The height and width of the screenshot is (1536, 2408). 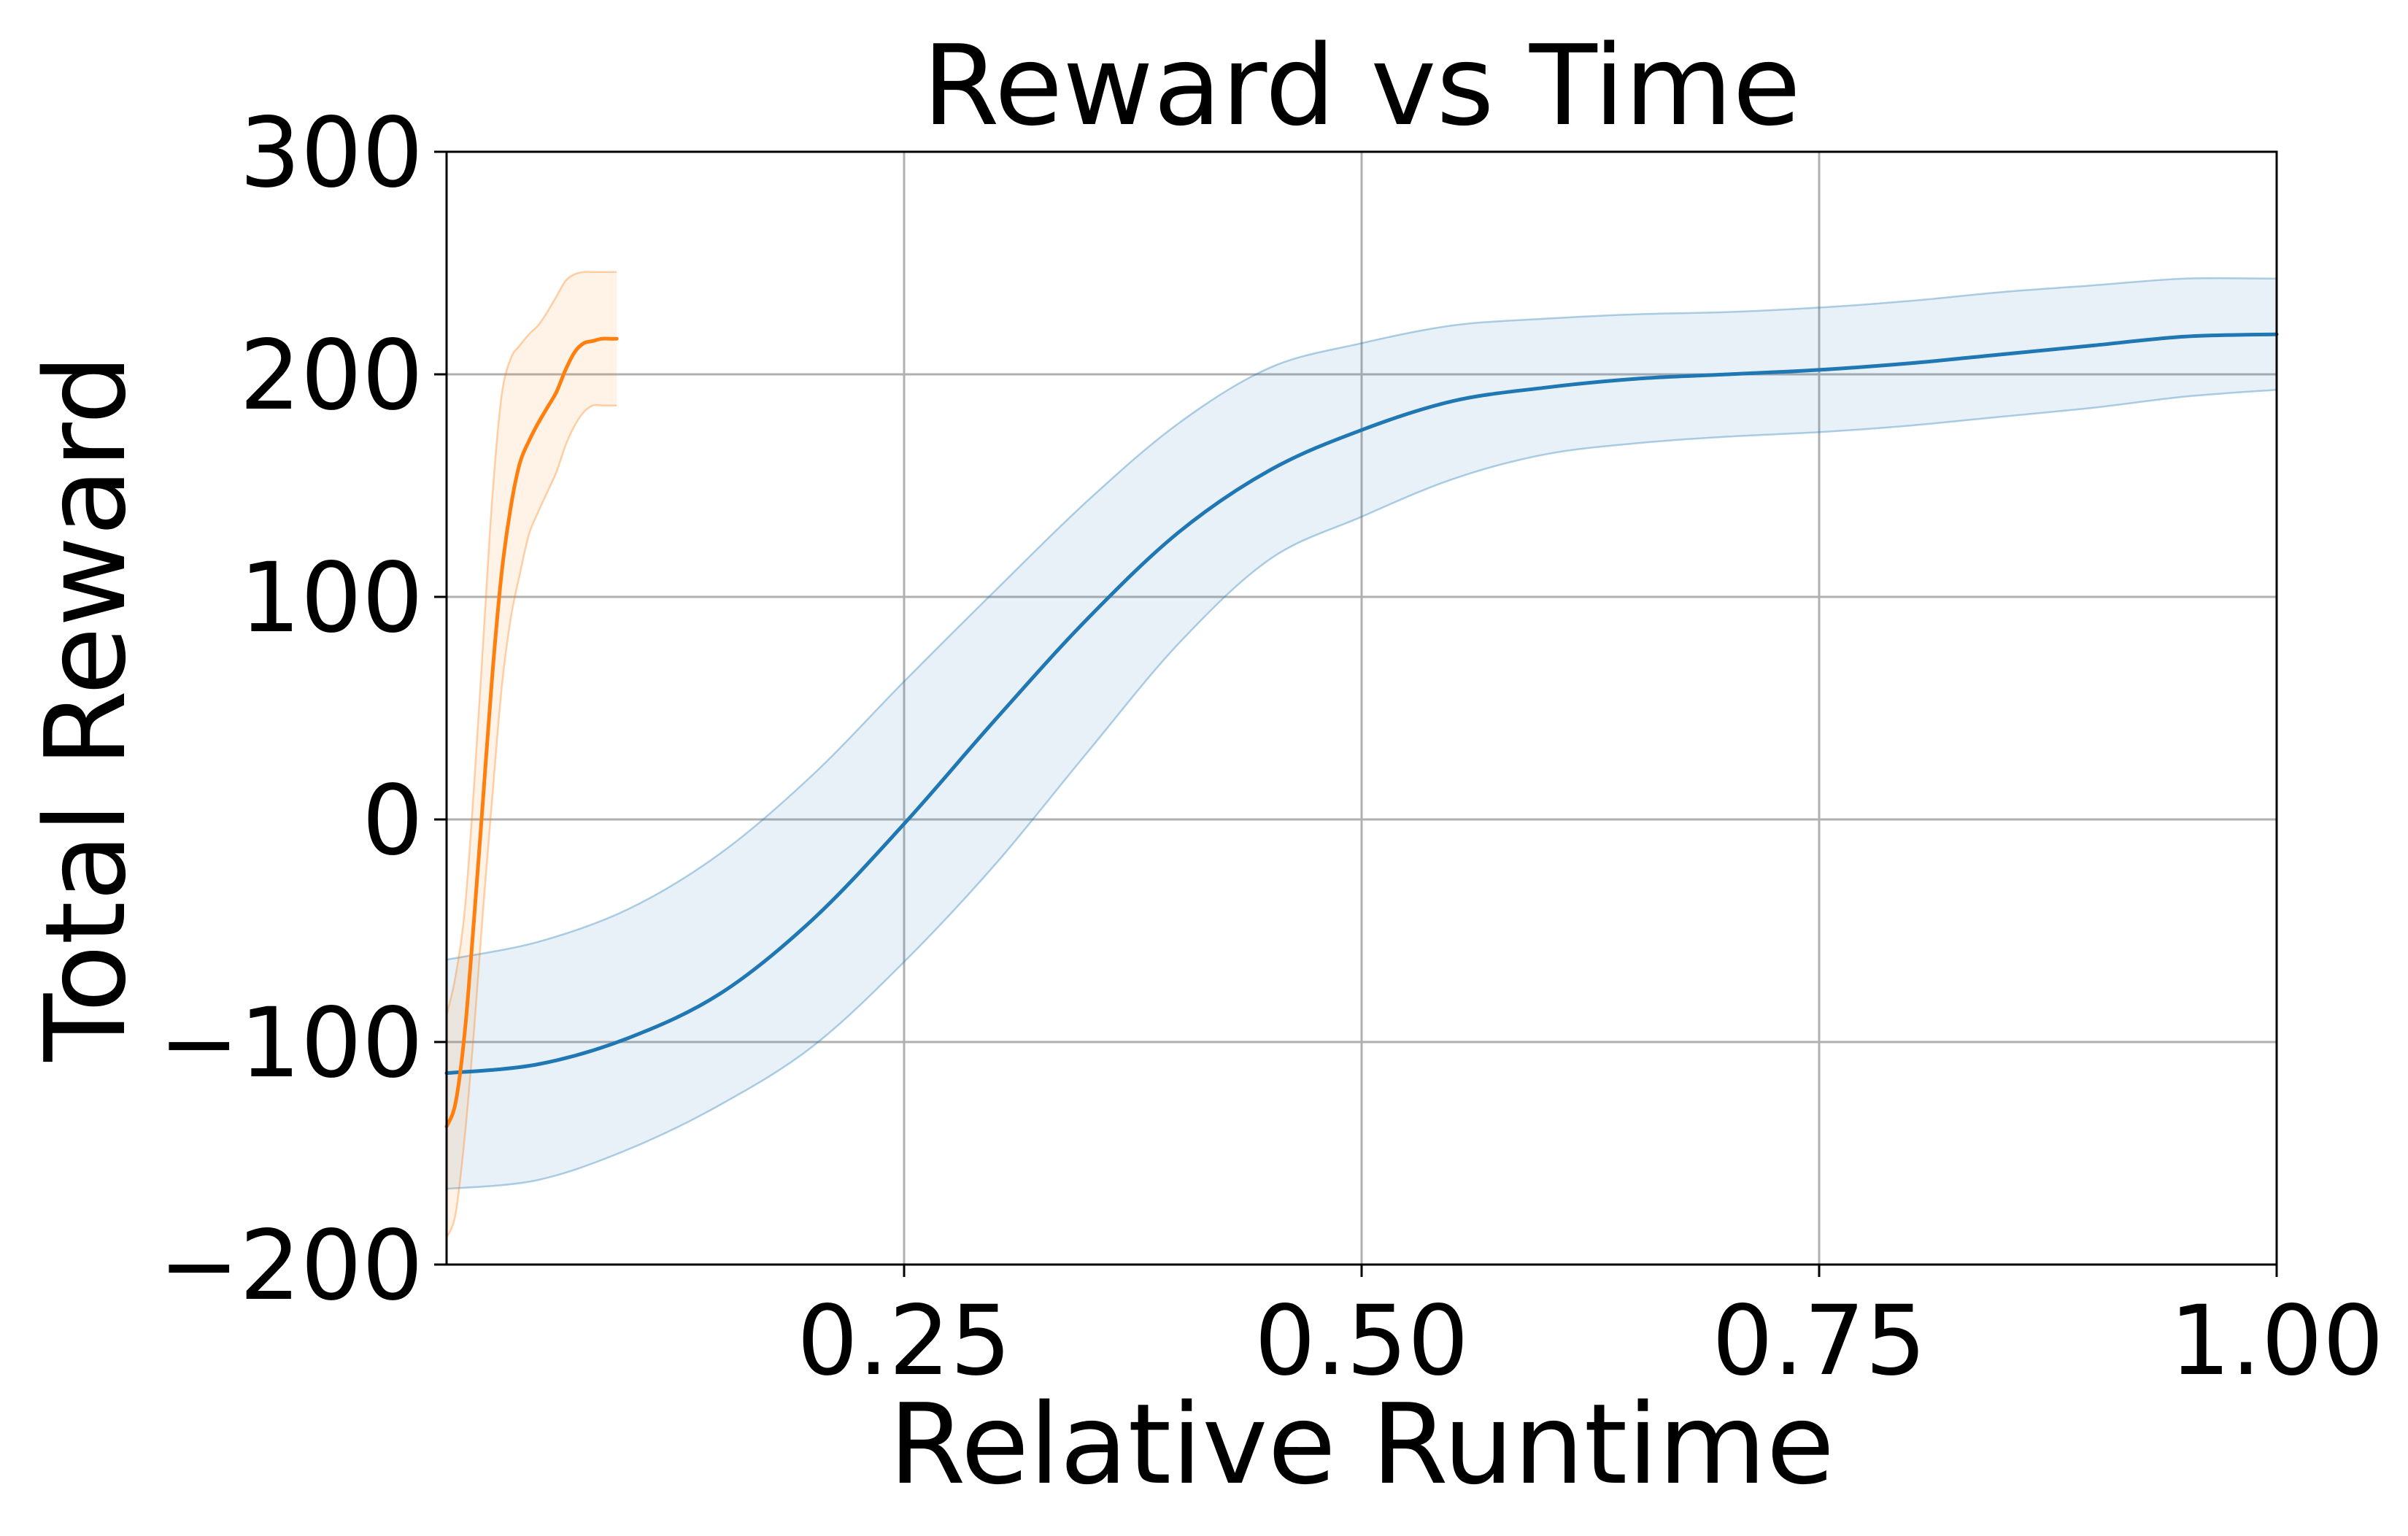 I want to click on series-1-band-lower, so click(x=531, y=821).